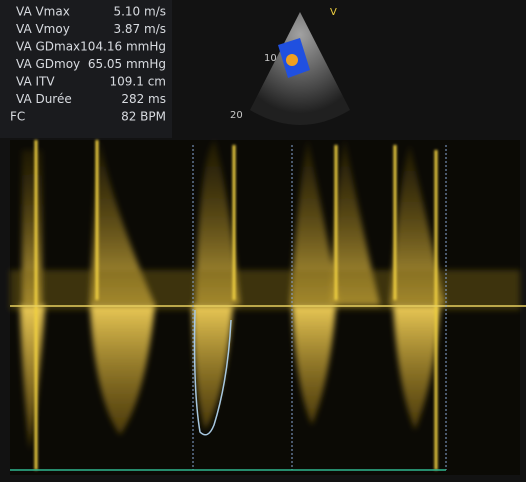 The image size is (526, 482). What do you see at coordinates (292, 60) in the screenshot?
I see `color-jet` at bounding box center [292, 60].